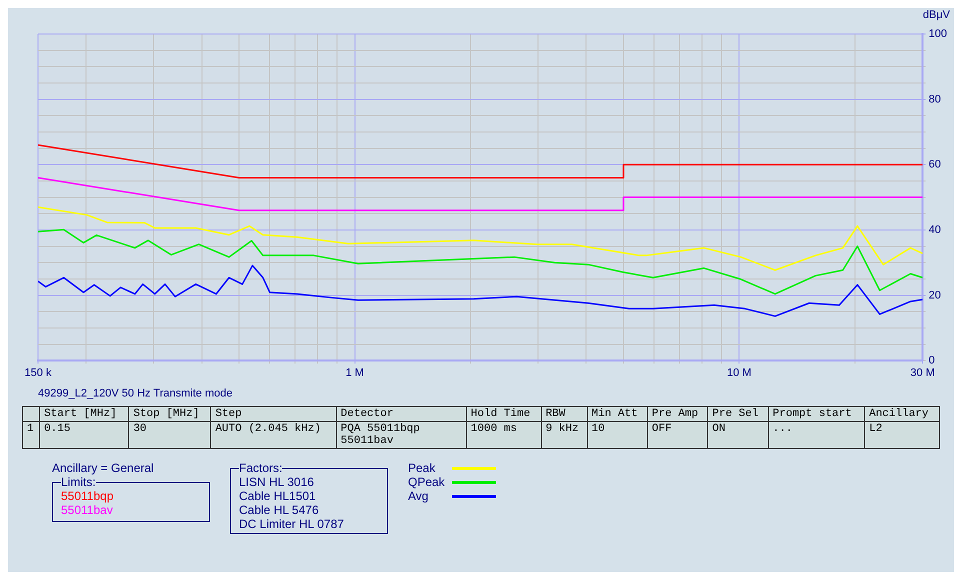 This screenshot has height=580, width=962. Describe the element at coordinates (931, 360) in the screenshot. I see `y-tick-label: 0` at that location.